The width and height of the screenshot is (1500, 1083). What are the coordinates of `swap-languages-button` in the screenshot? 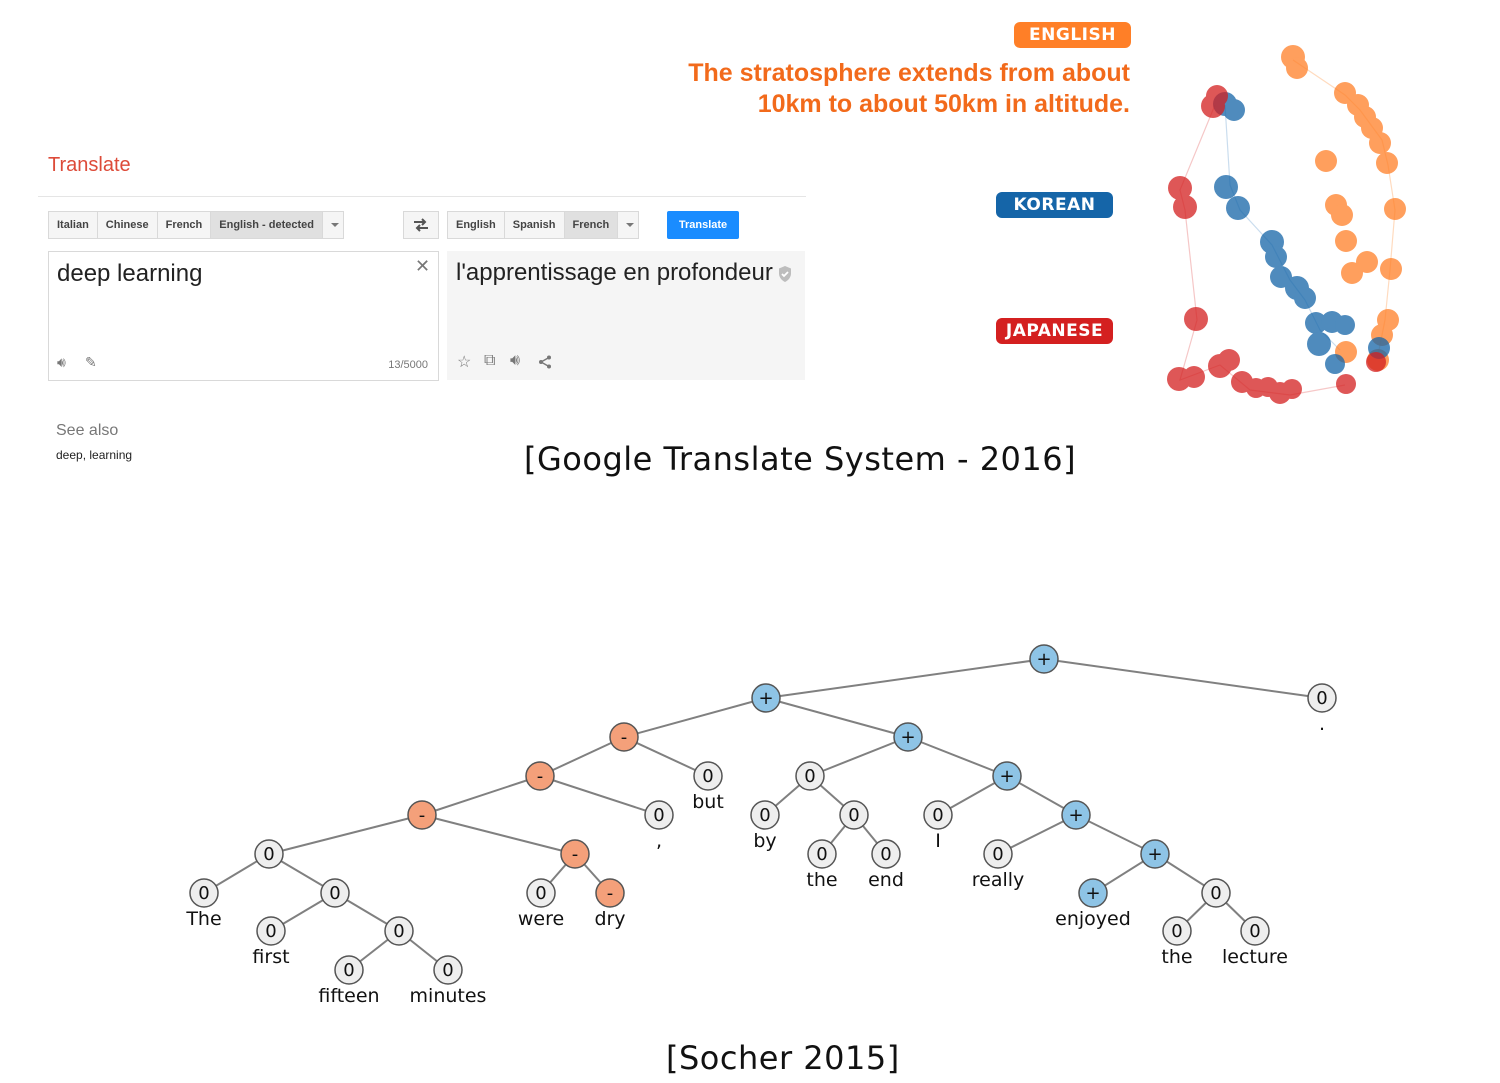 It's located at (421, 225).